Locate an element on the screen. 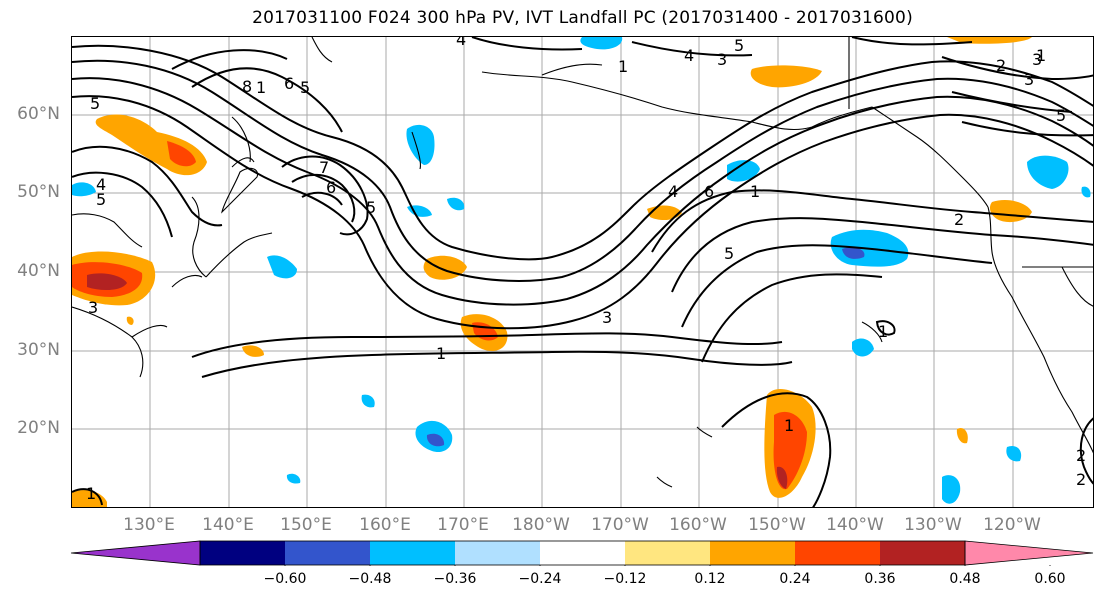 This screenshot has height=601, width=1105. lon-label-130e: 130°E is located at coordinates (149, 525).